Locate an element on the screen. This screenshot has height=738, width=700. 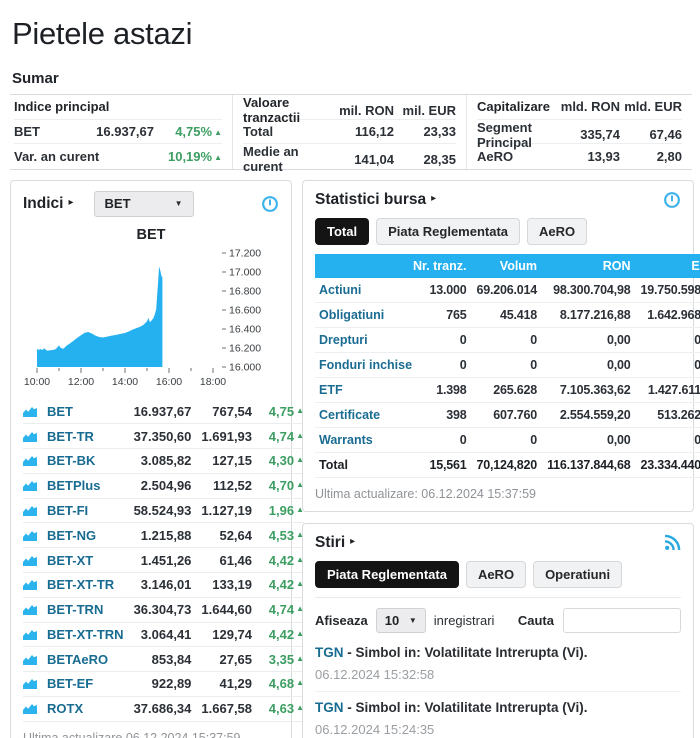
summary-total-label: Total is located at coordinates (258, 131).